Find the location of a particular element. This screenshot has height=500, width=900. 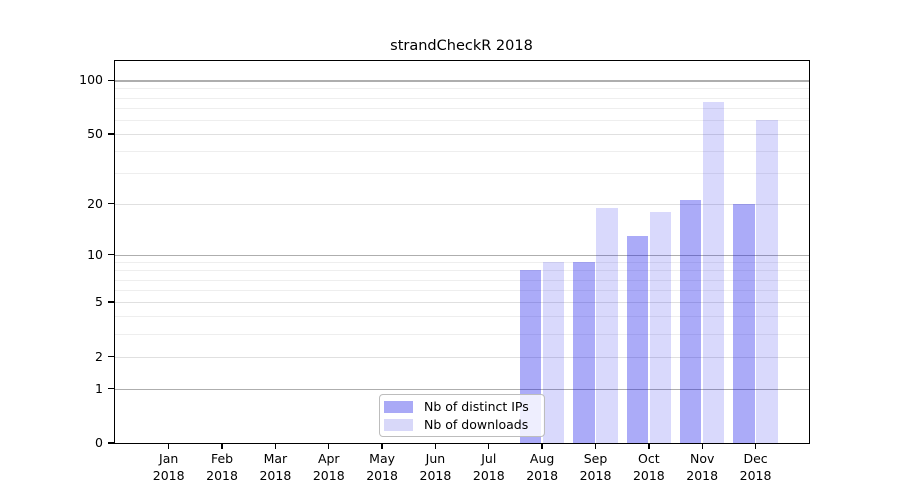

x-tick-month: Mar is located at coordinates (275, 458).